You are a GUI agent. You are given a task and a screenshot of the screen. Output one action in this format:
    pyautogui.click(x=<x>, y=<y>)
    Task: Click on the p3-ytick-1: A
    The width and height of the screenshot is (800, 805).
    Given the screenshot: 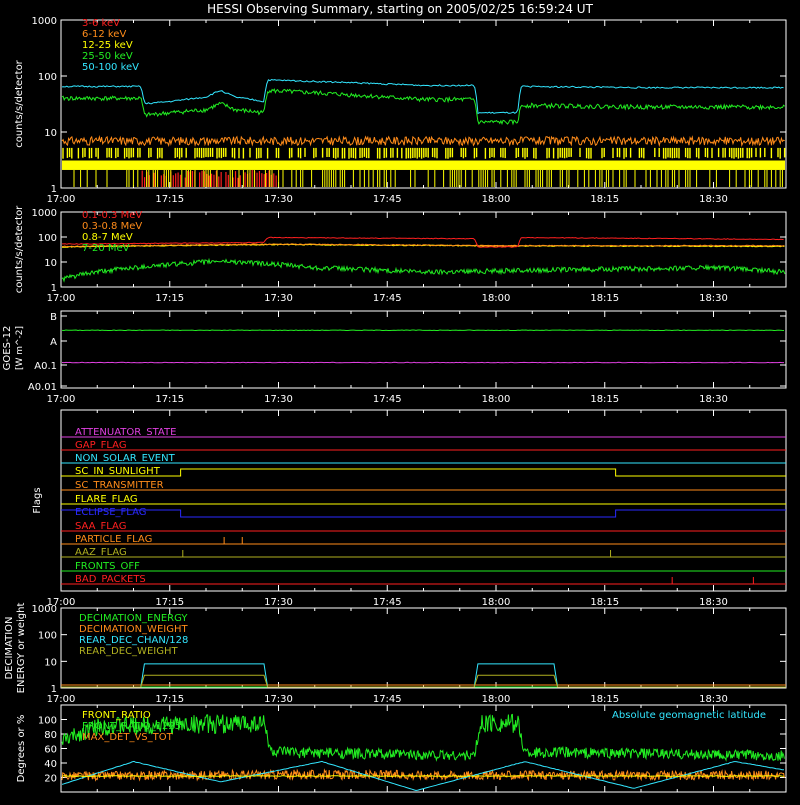 What is the action you would take?
    pyautogui.click(x=53, y=342)
    